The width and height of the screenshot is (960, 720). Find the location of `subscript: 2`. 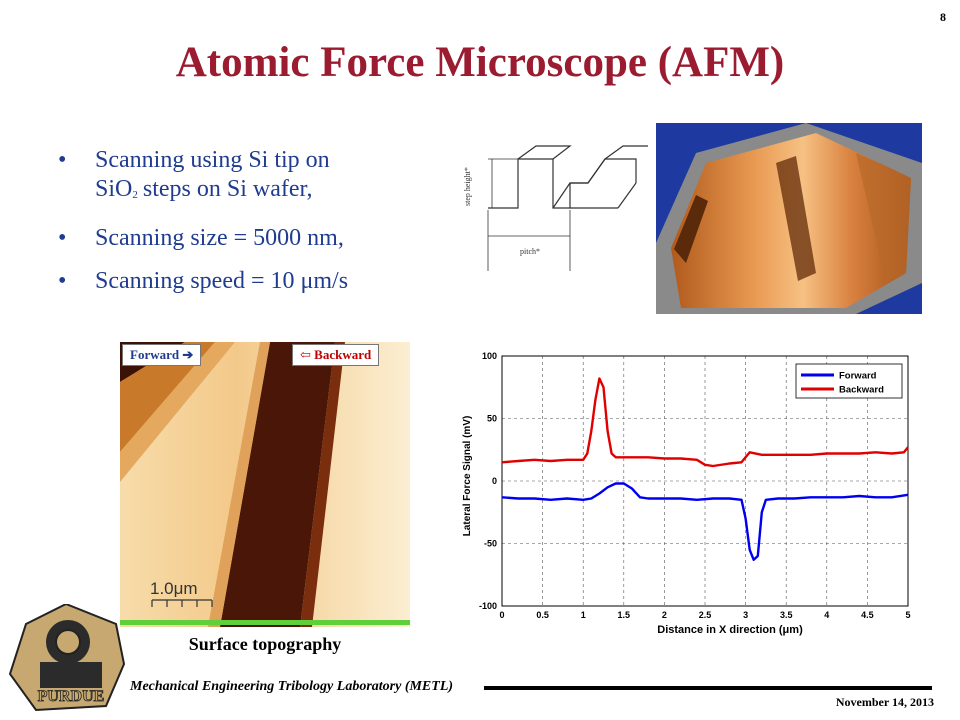

subscript: 2 is located at coordinates (135, 195).